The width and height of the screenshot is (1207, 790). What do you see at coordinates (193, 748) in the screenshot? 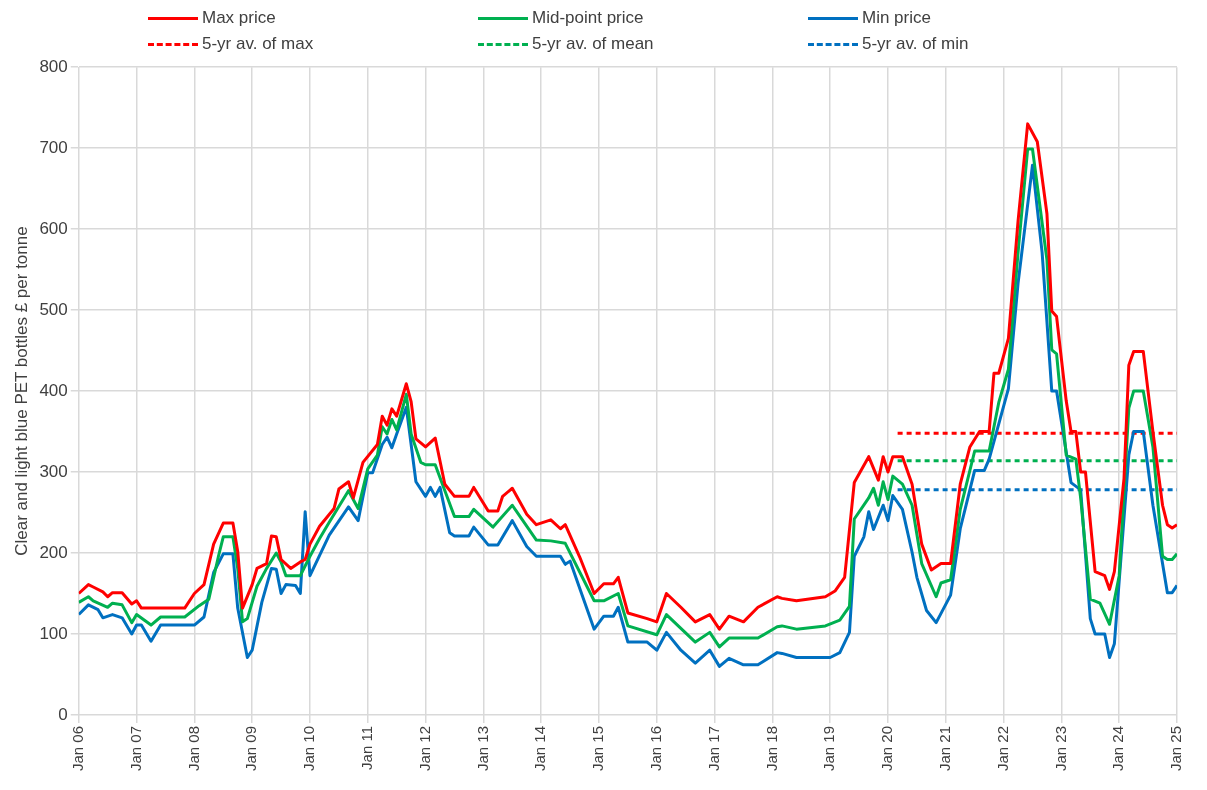
I see `x-tick-label: Jan 08` at bounding box center [193, 748].